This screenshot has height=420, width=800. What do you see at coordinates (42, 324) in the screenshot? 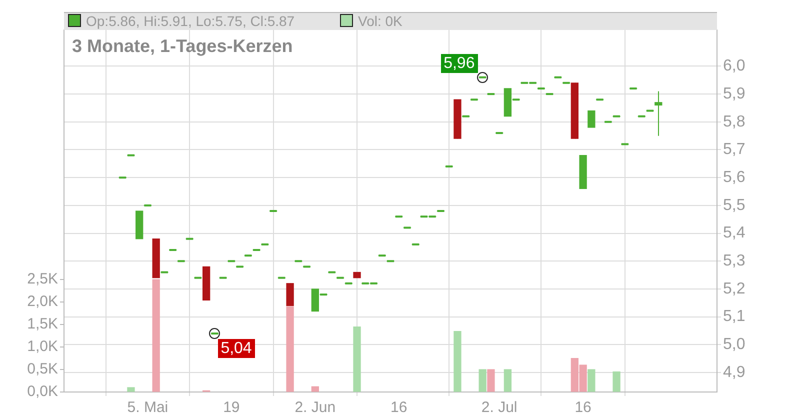
I see `y2-tick-label: 1,5K` at bounding box center [42, 324].